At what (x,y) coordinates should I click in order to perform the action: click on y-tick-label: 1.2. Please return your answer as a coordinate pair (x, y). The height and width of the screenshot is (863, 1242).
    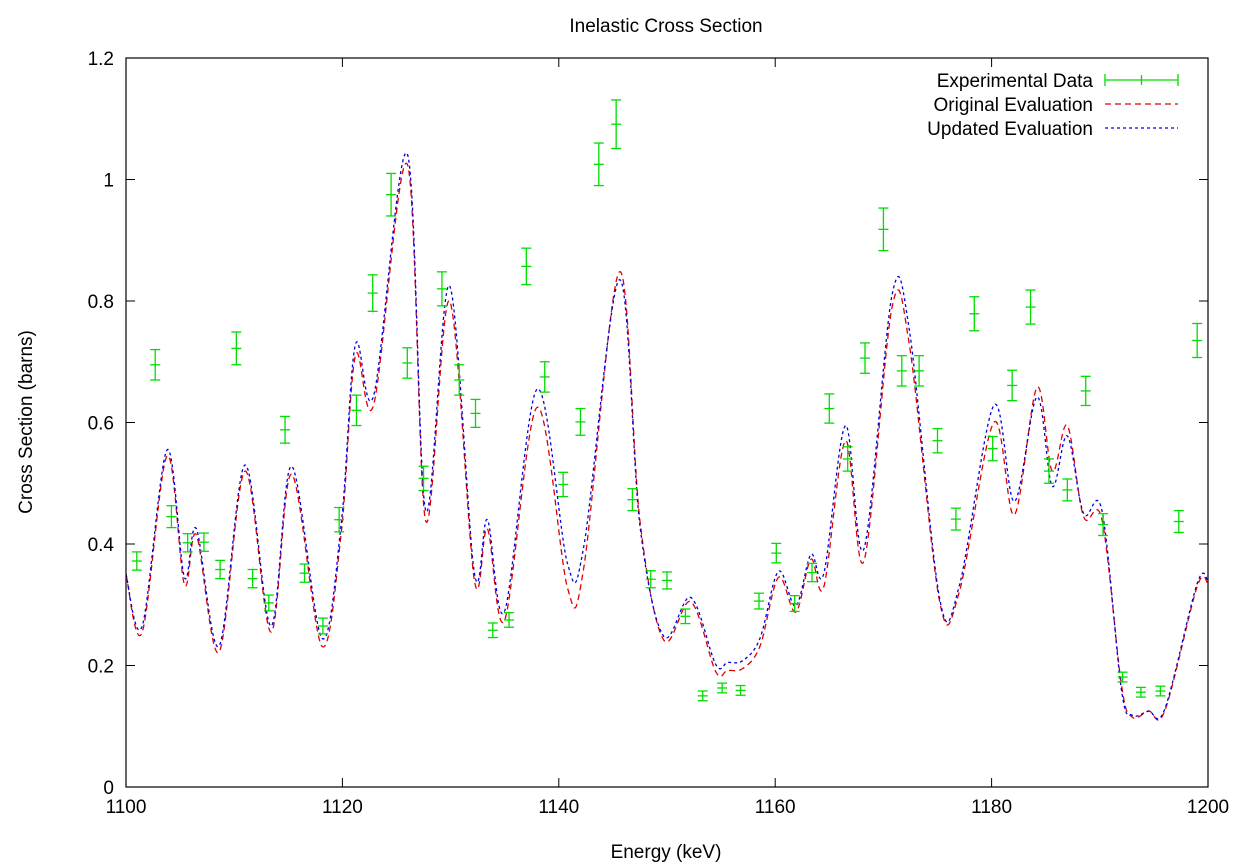
    Looking at the image, I should click on (101, 59).